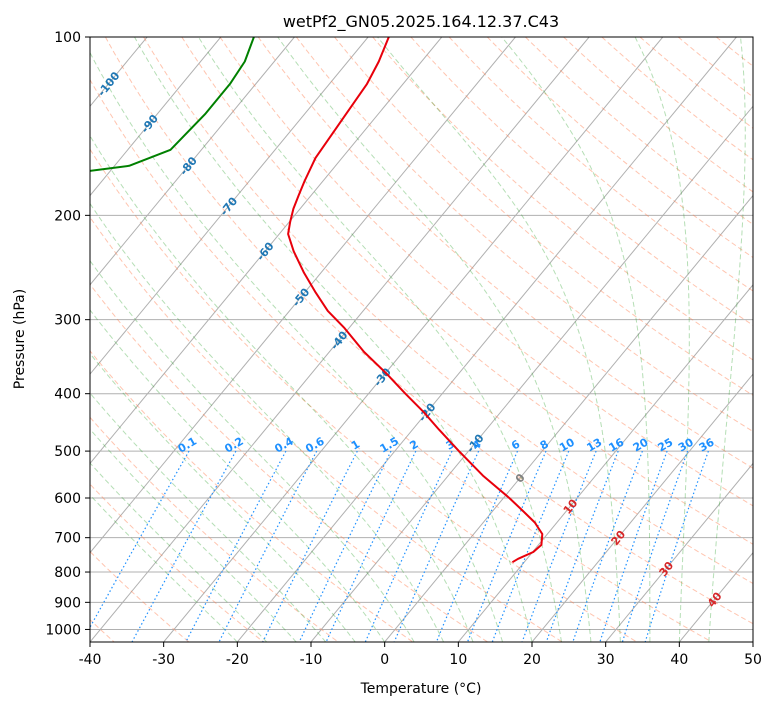  I want to click on y-tick-label: 300, so click(67, 321).